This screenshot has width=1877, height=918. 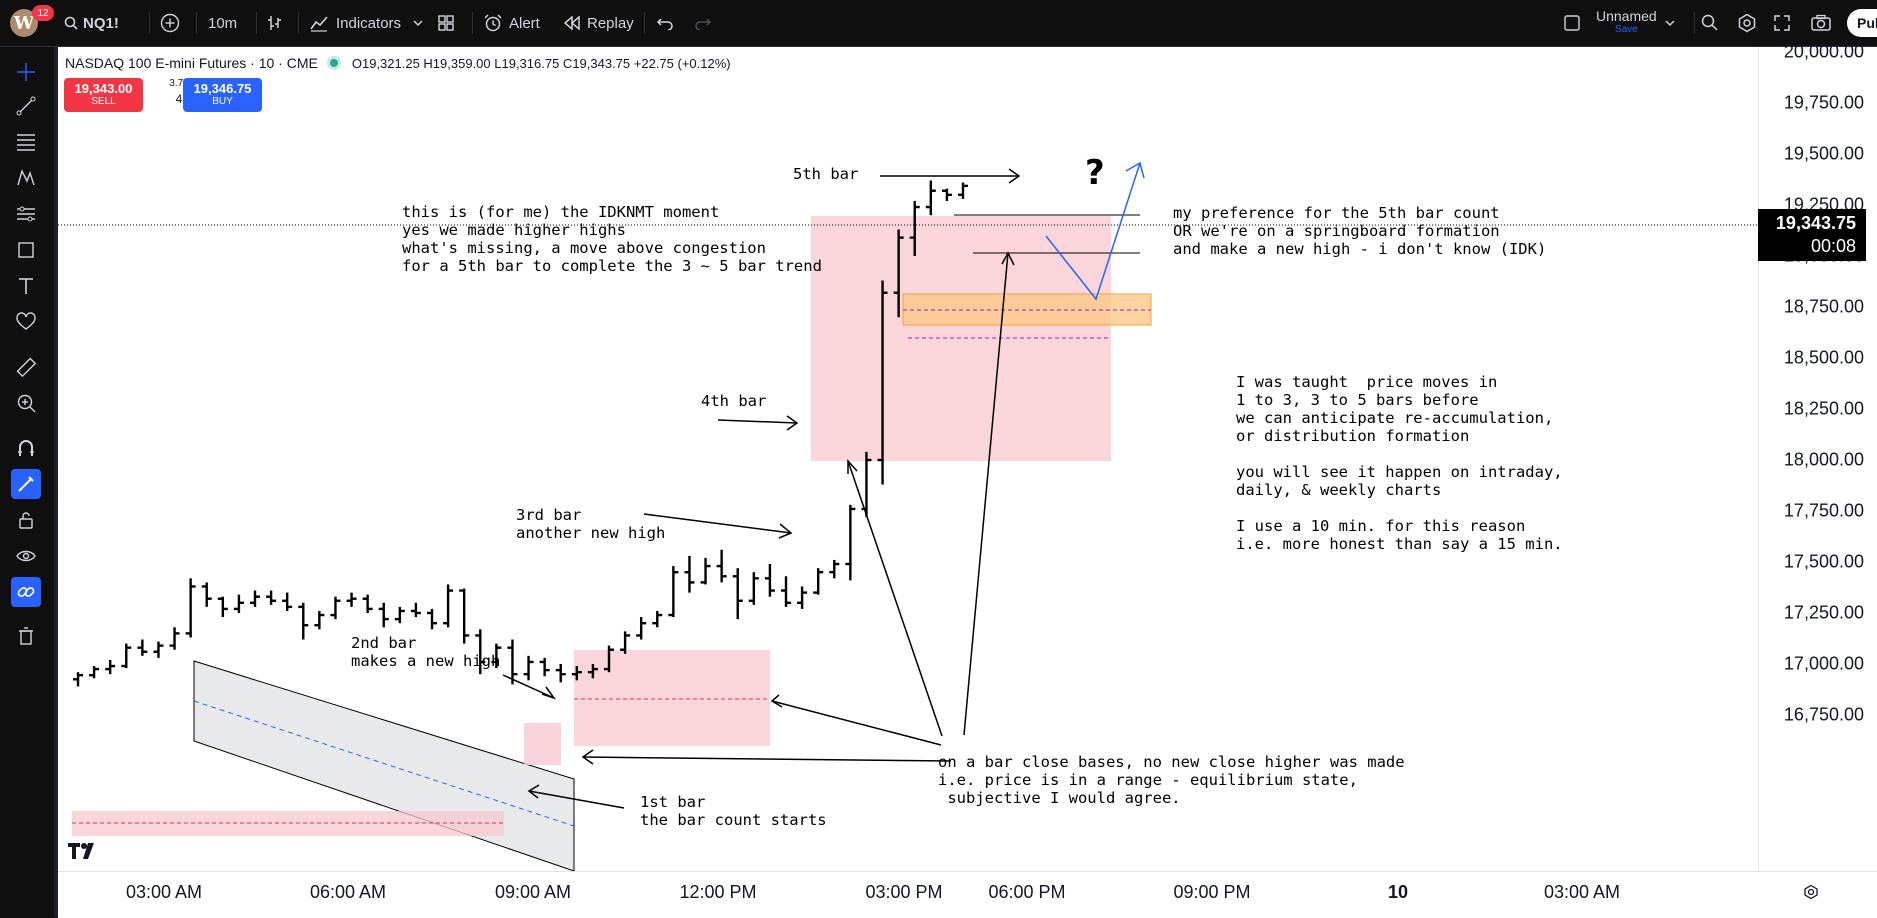 I want to click on undo-button, so click(x=665, y=23).